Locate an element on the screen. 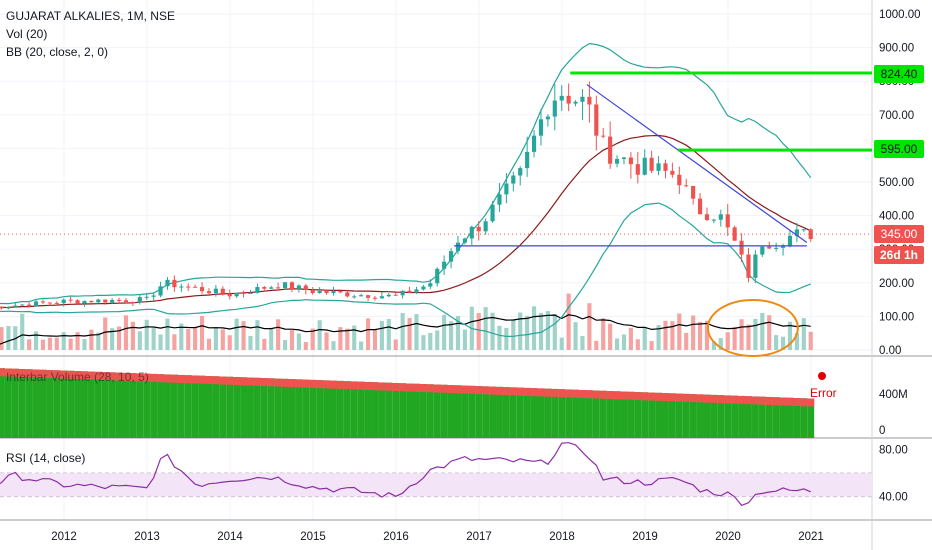  vol-indicator-label: Vol (20) is located at coordinates (26, 34).